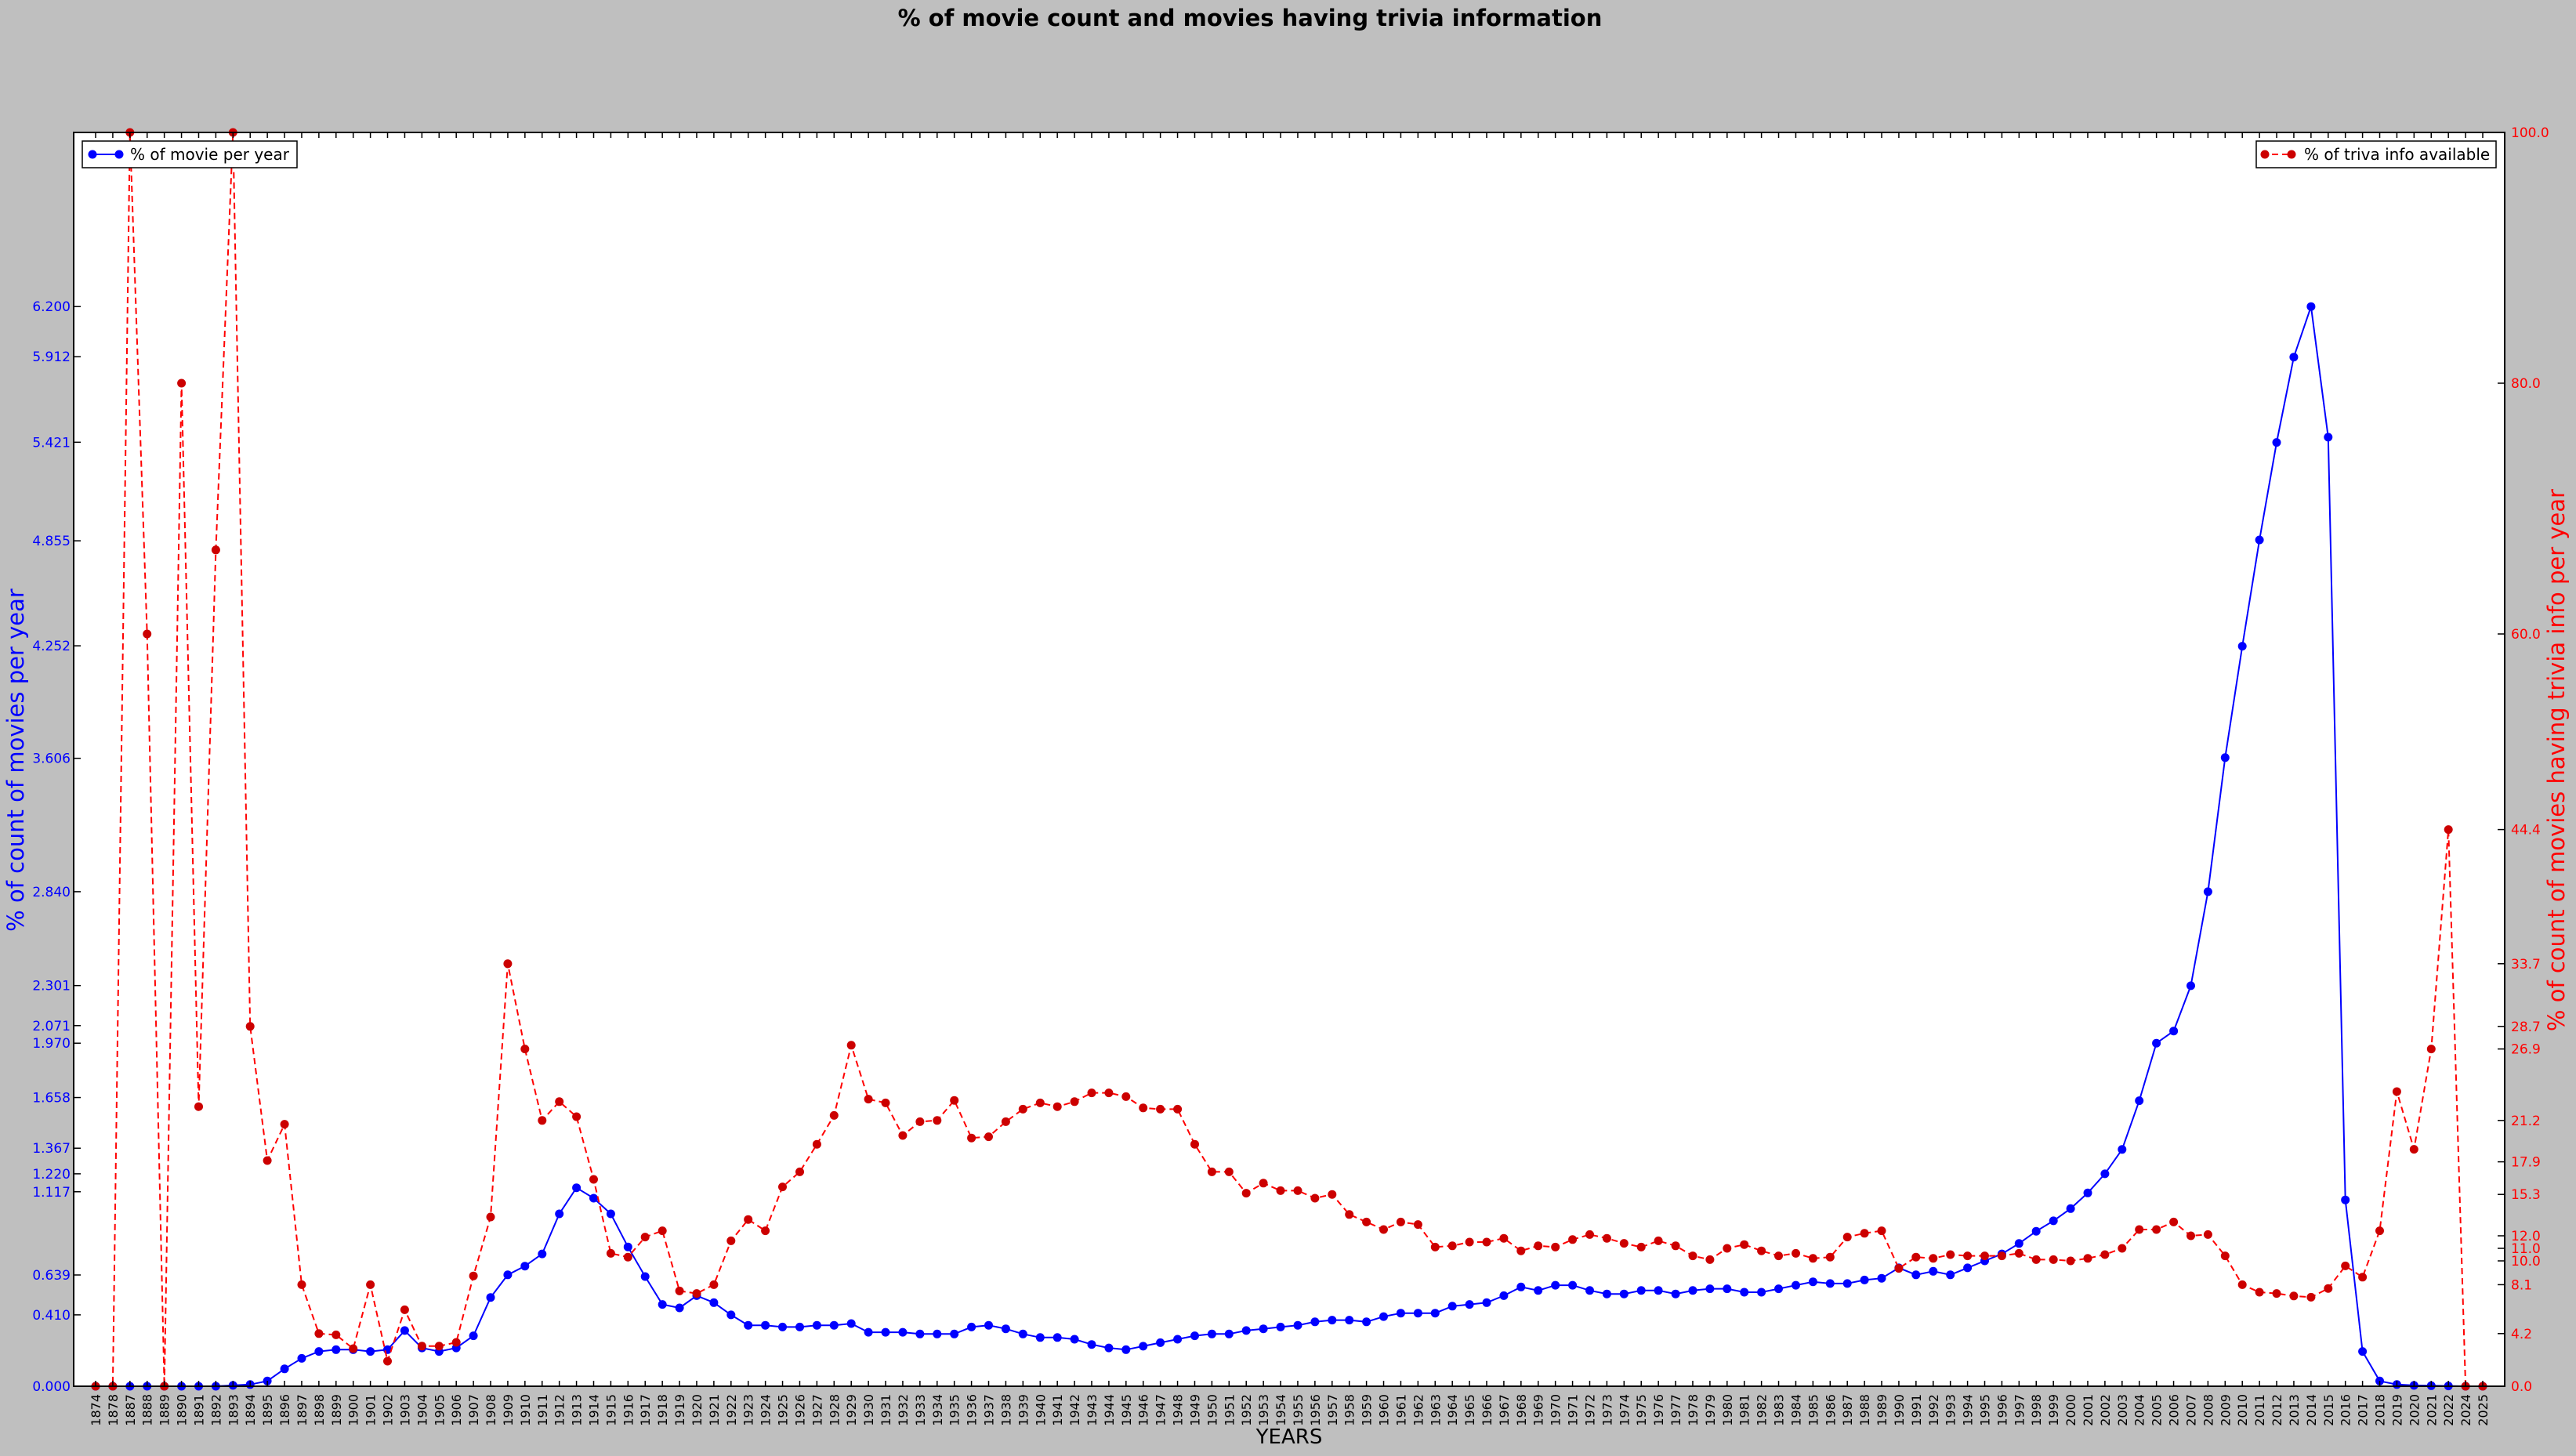  I want to click on y-left-tick-label: 2.840, so click(51, 892).